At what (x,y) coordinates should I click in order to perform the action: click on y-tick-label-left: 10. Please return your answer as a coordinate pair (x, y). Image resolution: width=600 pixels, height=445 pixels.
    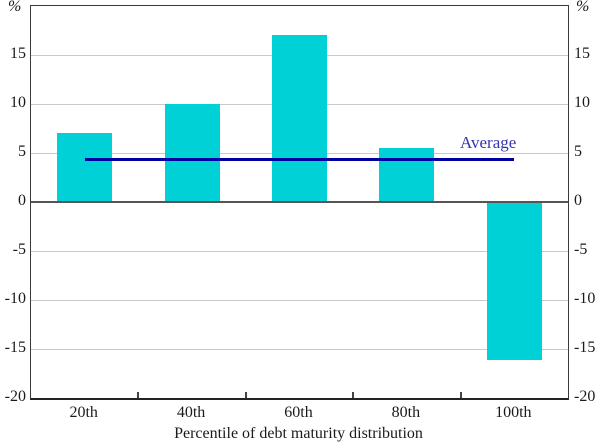
    Looking at the image, I should click on (18, 102).